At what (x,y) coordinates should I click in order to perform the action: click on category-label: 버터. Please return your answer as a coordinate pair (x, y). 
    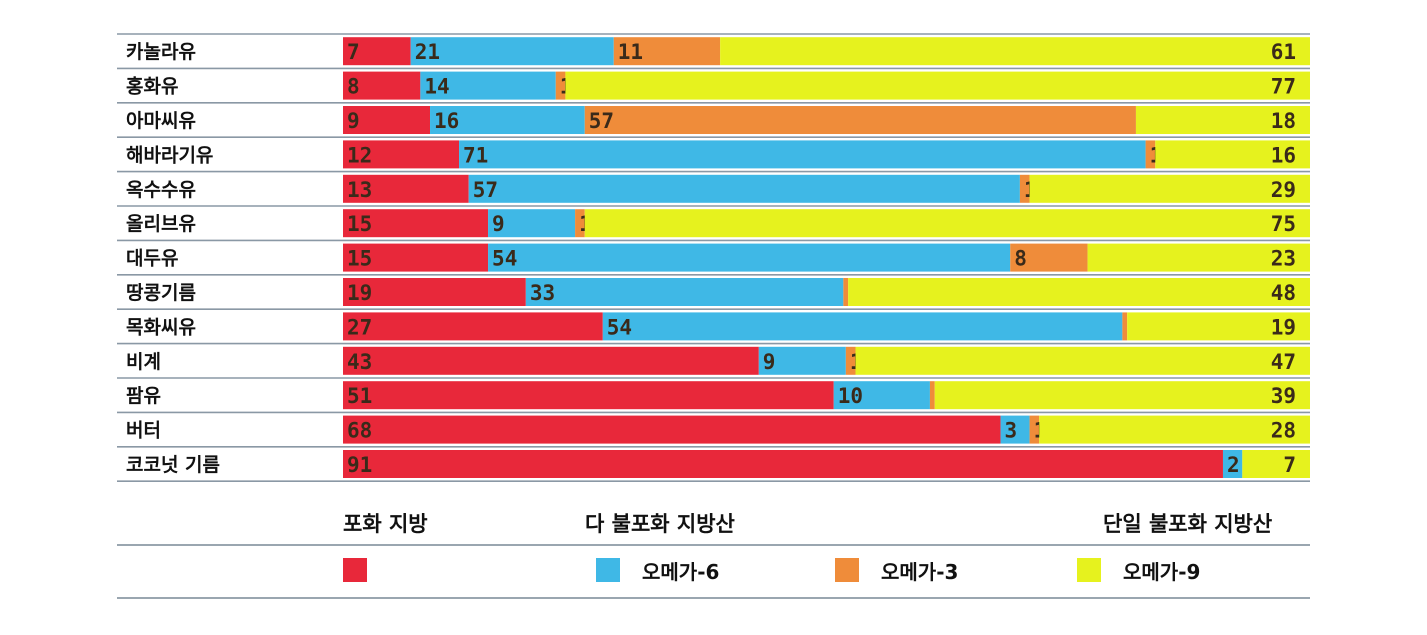
    Looking at the image, I should click on (143, 431).